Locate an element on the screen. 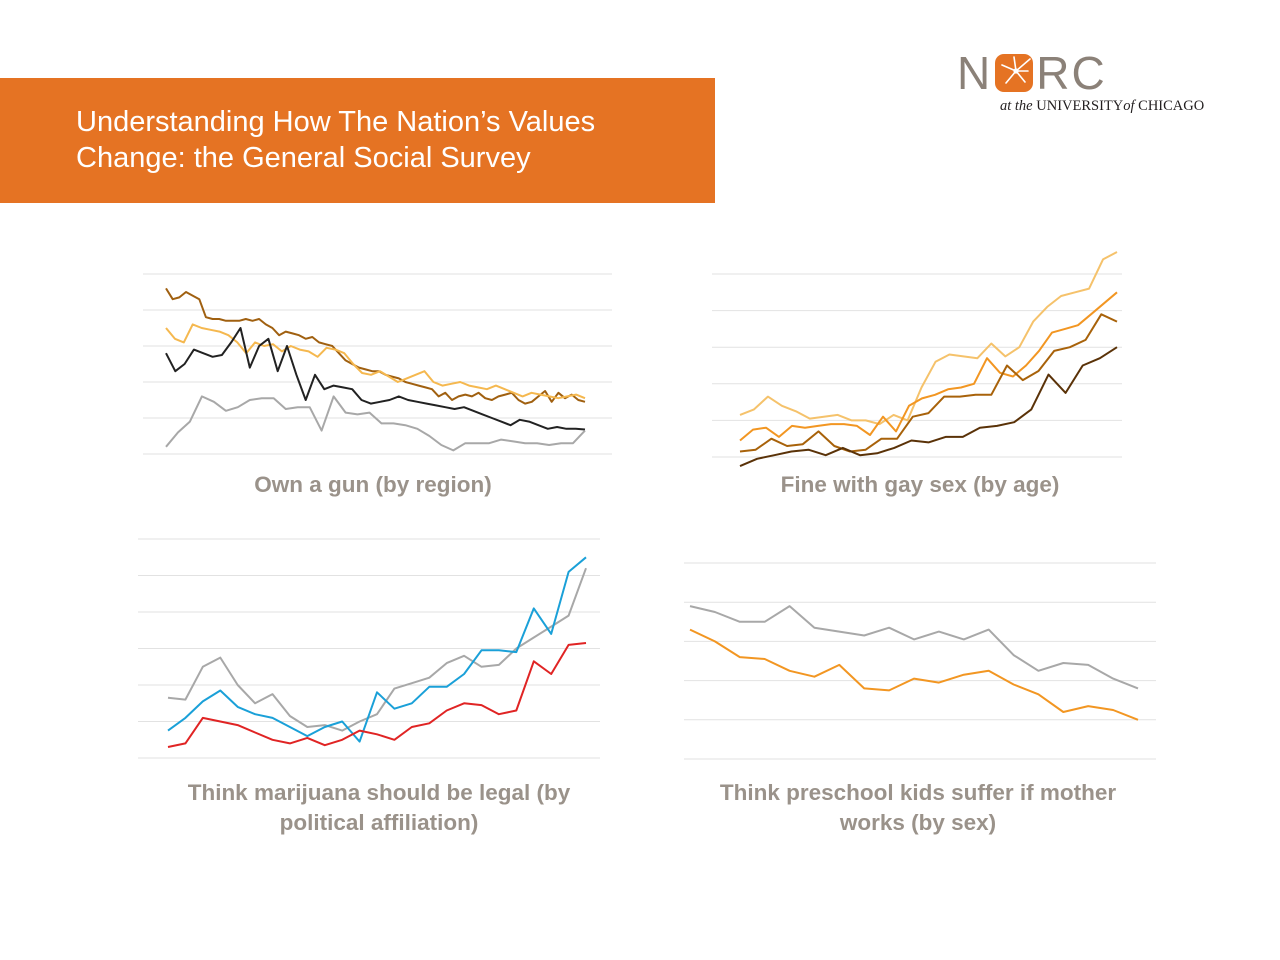  gay-sex-acceptance-chart is located at coordinates (917, 359).